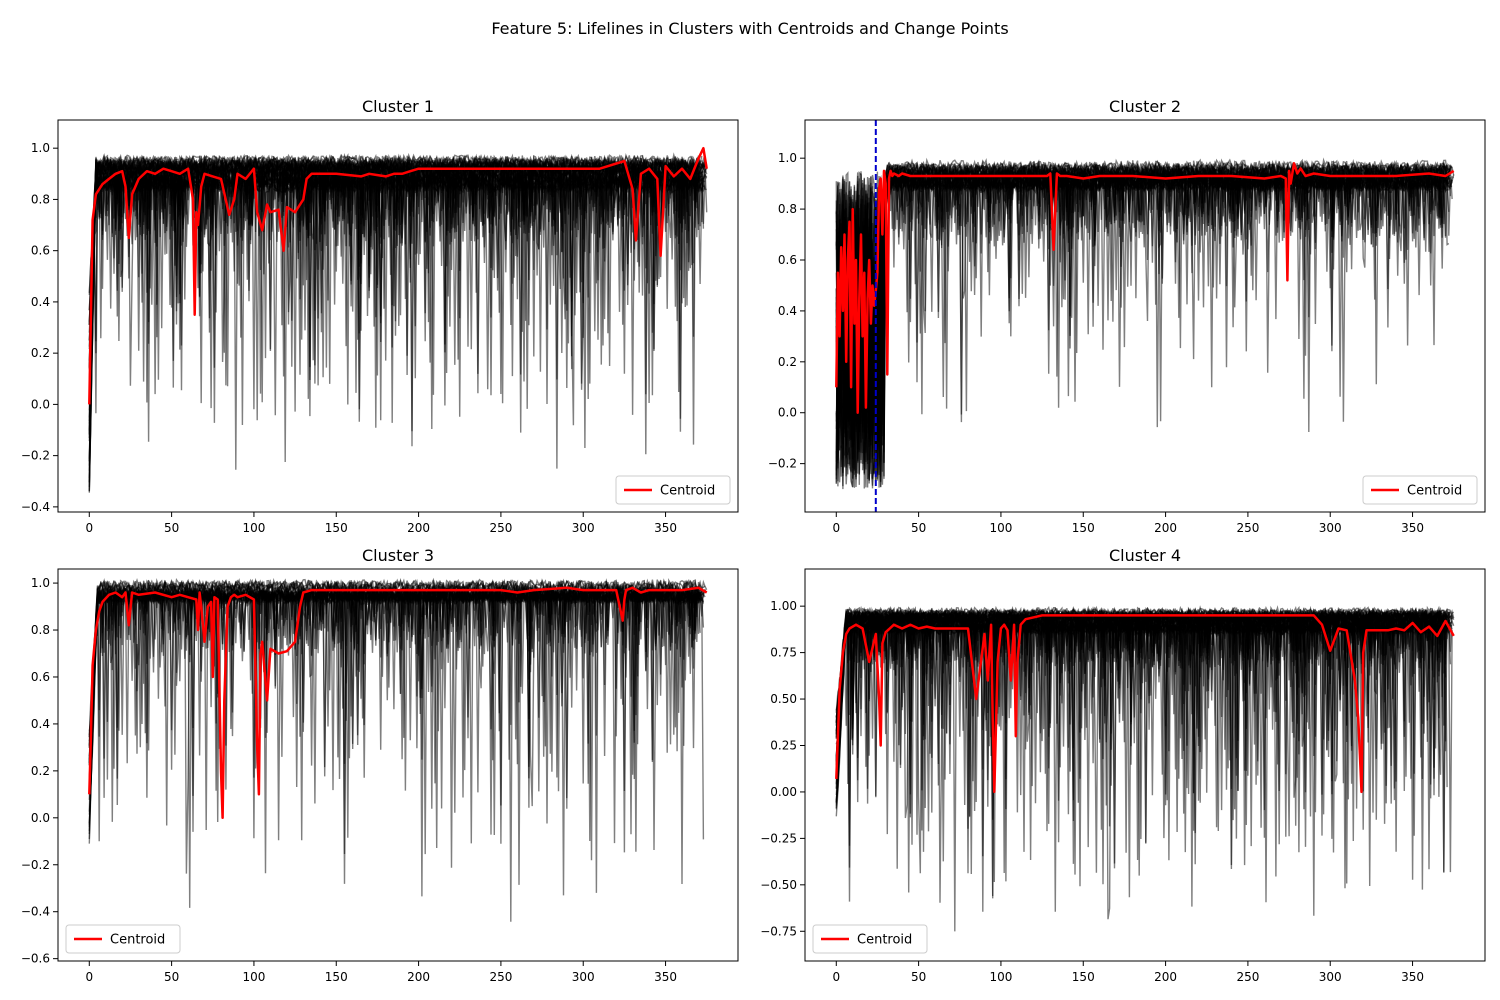 The width and height of the screenshot is (1500, 1000). Describe the element at coordinates (778, 838) in the screenshot. I see `y-tick-label: −0.25` at that location.